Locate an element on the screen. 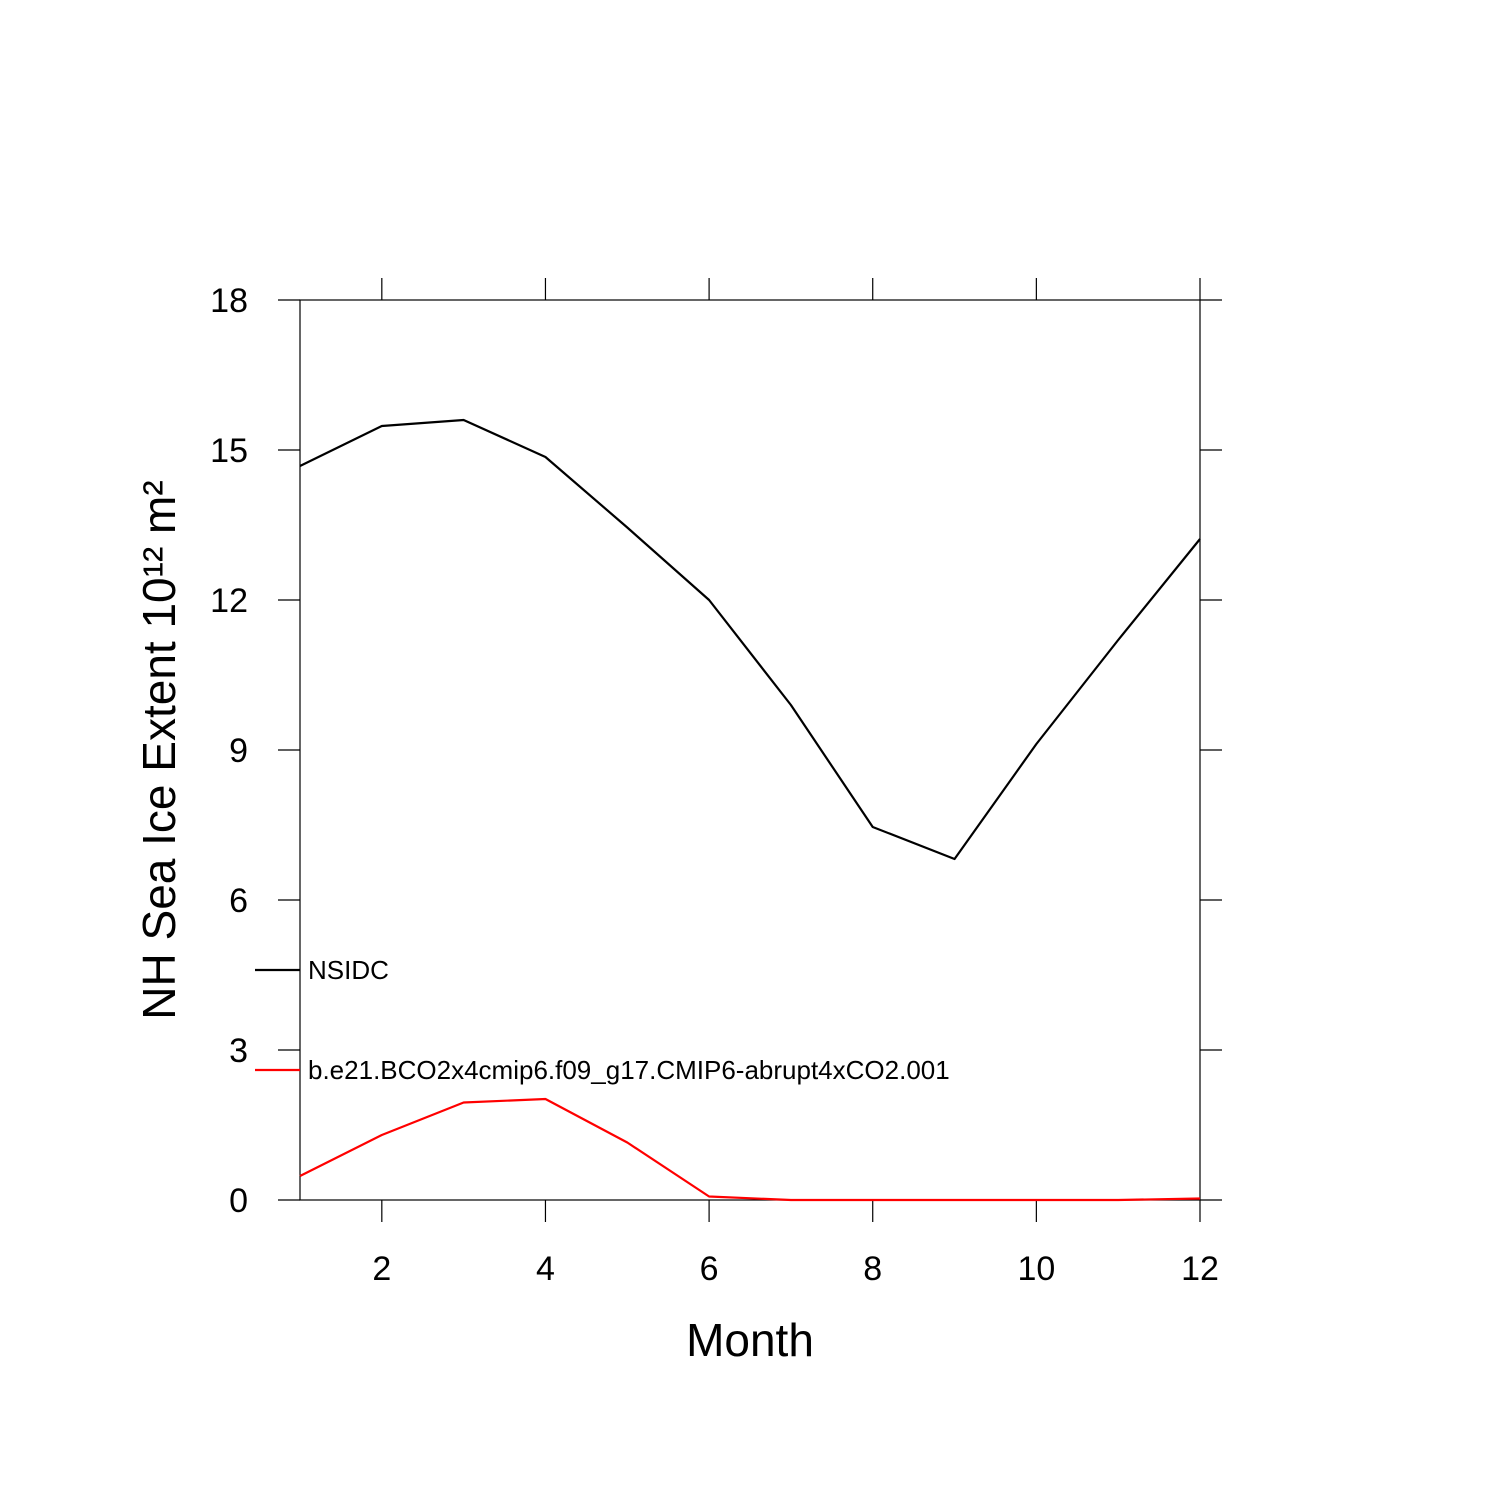 The width and height of the screenshot is (1500, 1505). x-tick-label: 6 is located at coordinates (709, 1269).